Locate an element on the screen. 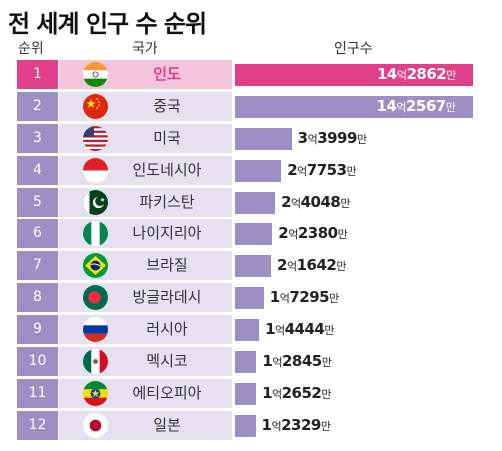  table-row: 11 에티오피아 1억2652만 is located at coordinates (258, 393).